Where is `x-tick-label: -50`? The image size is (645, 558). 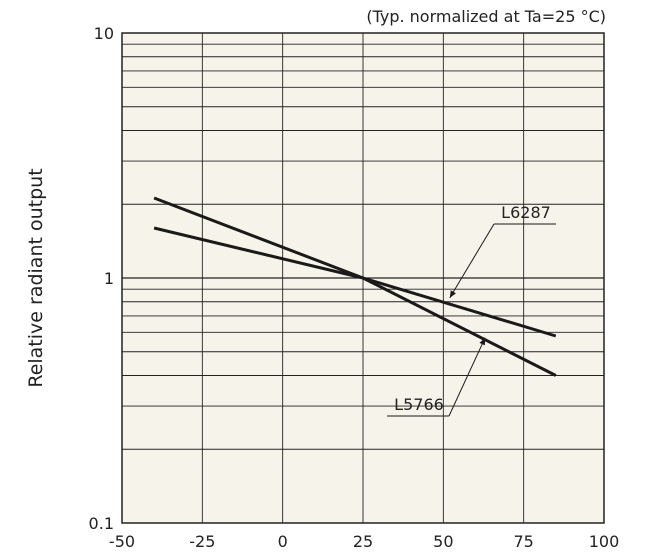
x-tick-label: -50 is located at coordinates (122, 541).